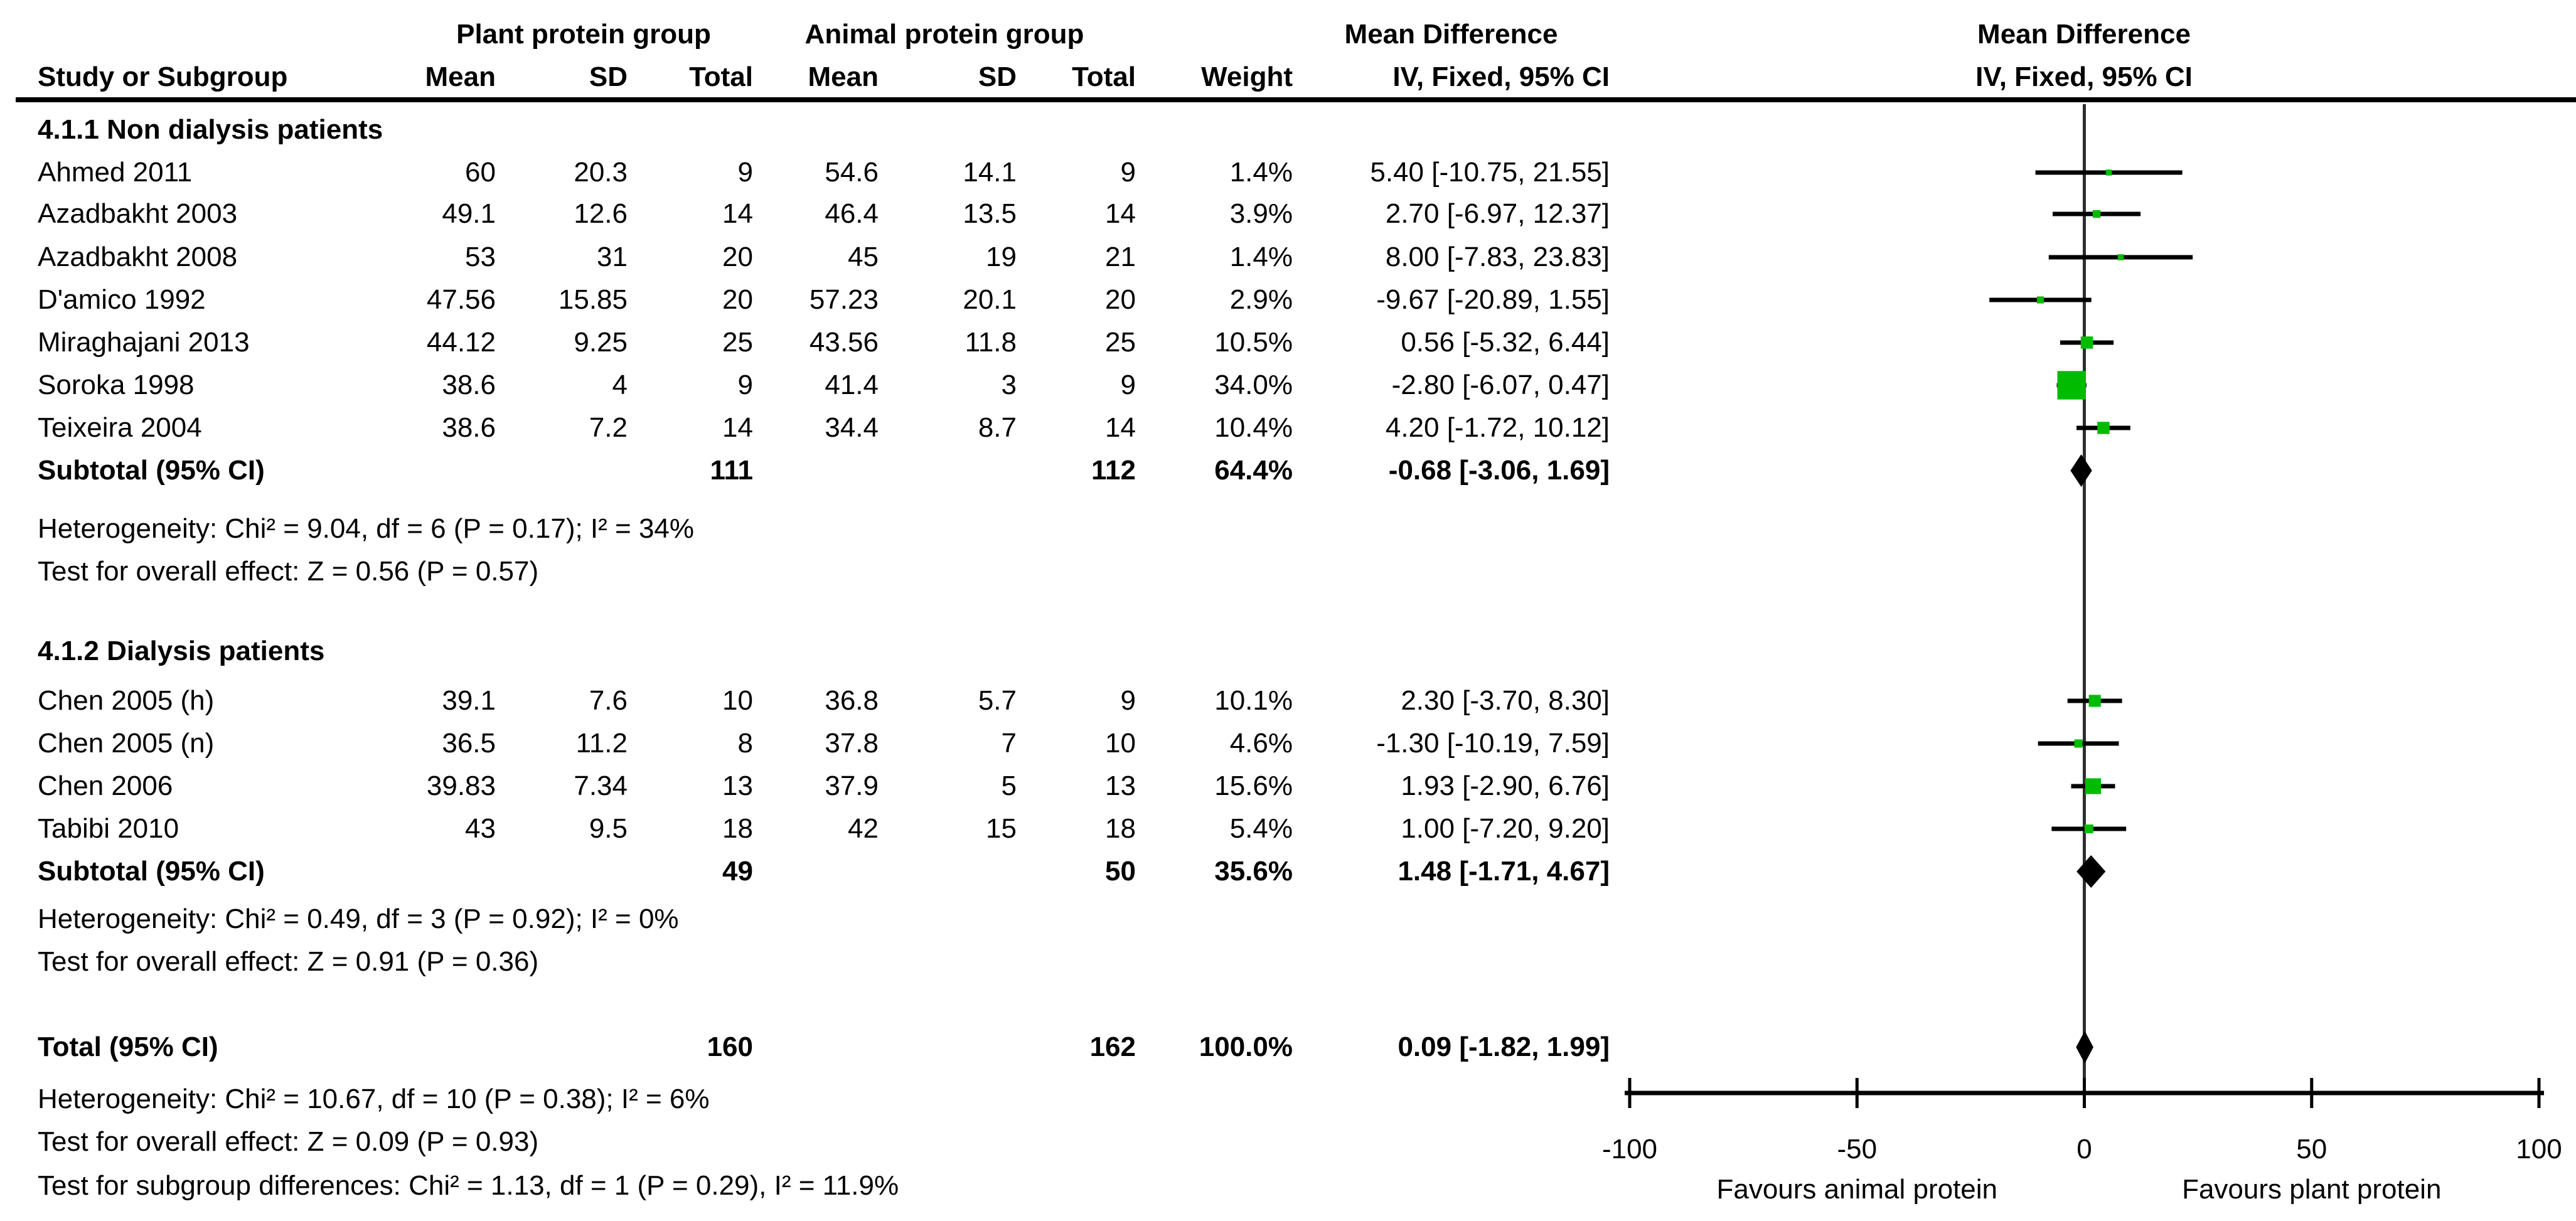 Image resolution: width=2576 pixels, height=1221 pixels. What do you see at coordinates (1504, 1047) in the screenshot?
I see `ci-text-cell: 0.09 [-1.82, 1.99]` at bounding box center [1504, 1047].